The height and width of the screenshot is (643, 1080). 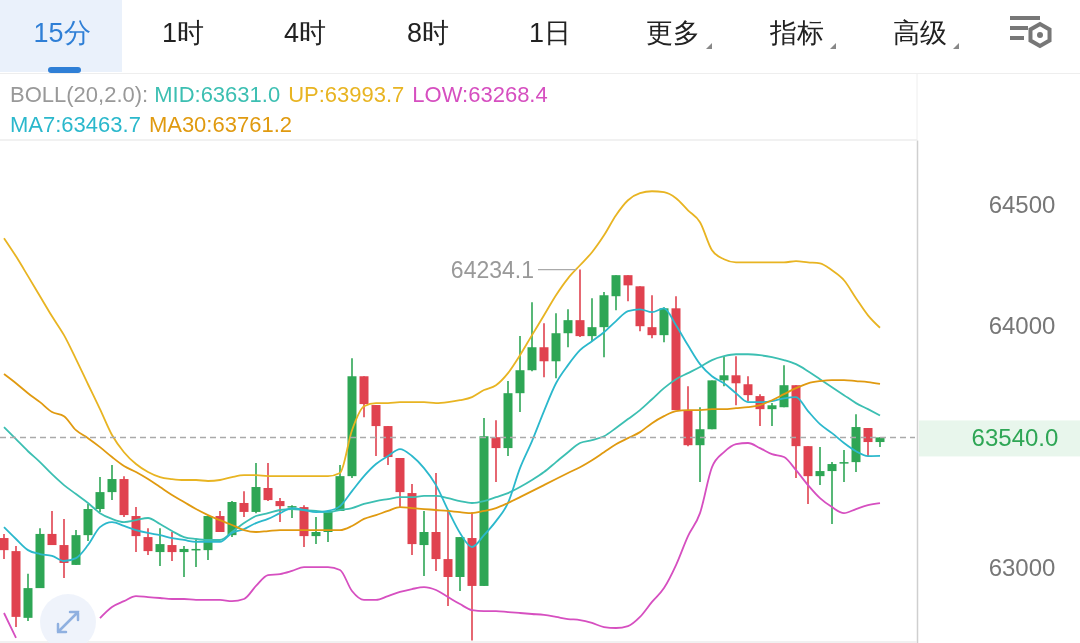 What do you see at coordinates (480, 94) in the screenshot?
I see `text: LOW:63268.4` at bounding box center [480, 94].